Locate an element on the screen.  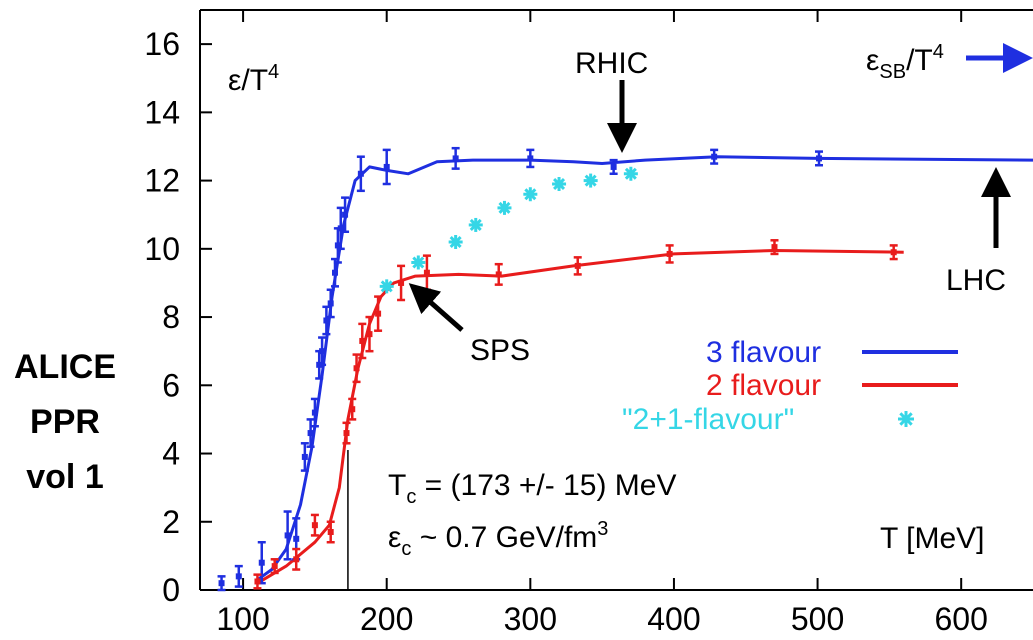
x-tick-label: 600 is located at coordinates (960, 619).